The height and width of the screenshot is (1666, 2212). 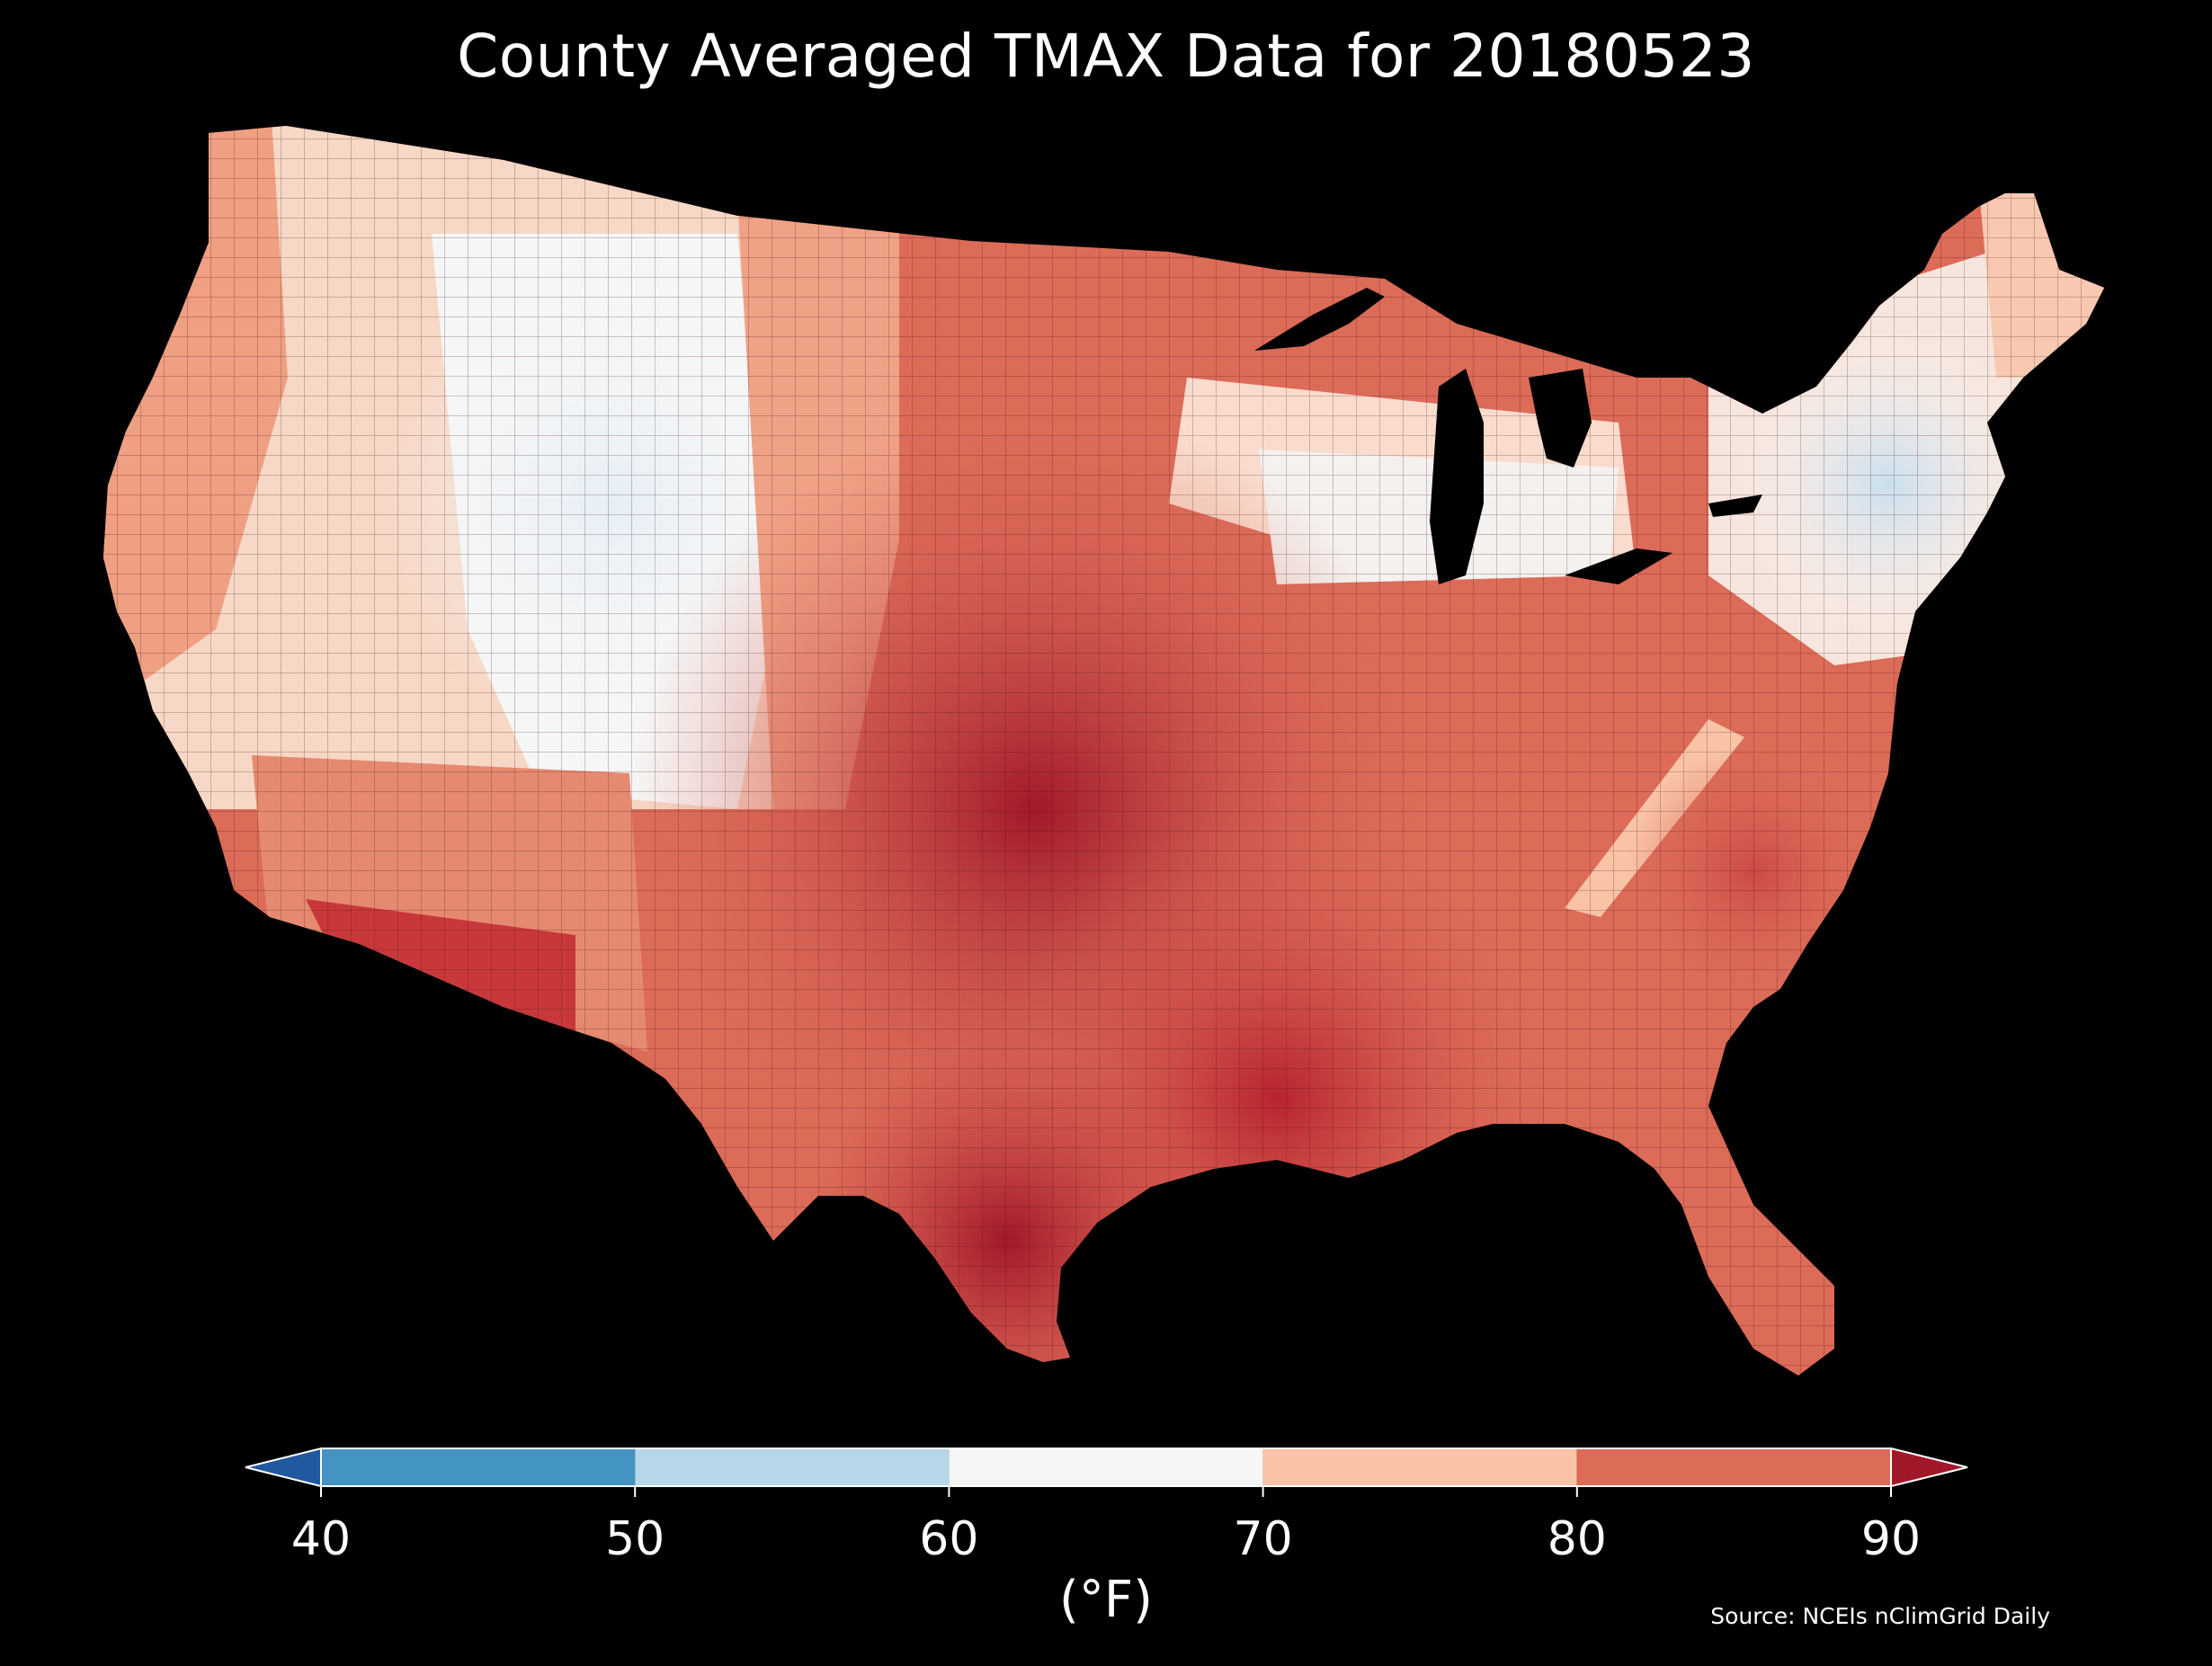 I want to click on source-note: Source: NCEIs nClimGrid Daily, so click(x=1880, y=1616).